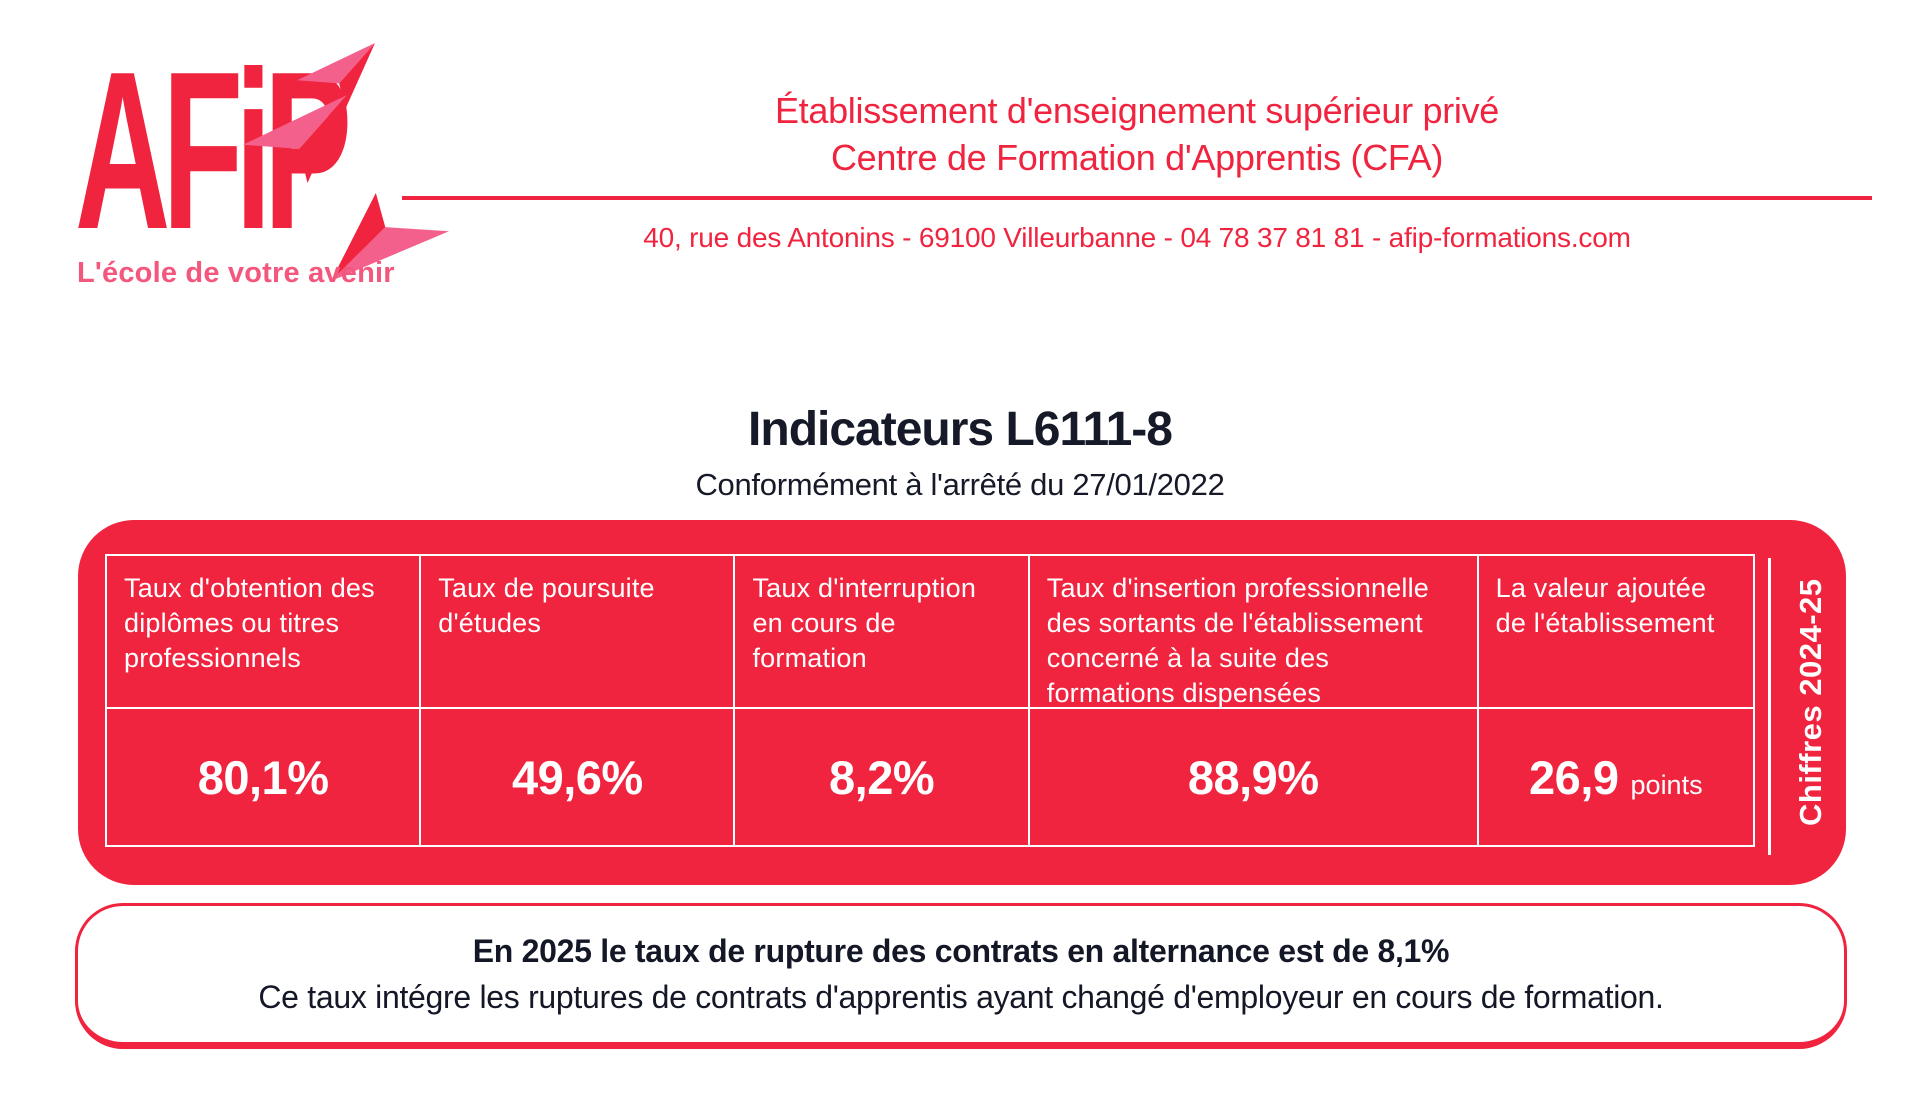 The height and width of the screenshot is (1098, 1920). I want to click on indicator-unit: points, so click(1666, 784).